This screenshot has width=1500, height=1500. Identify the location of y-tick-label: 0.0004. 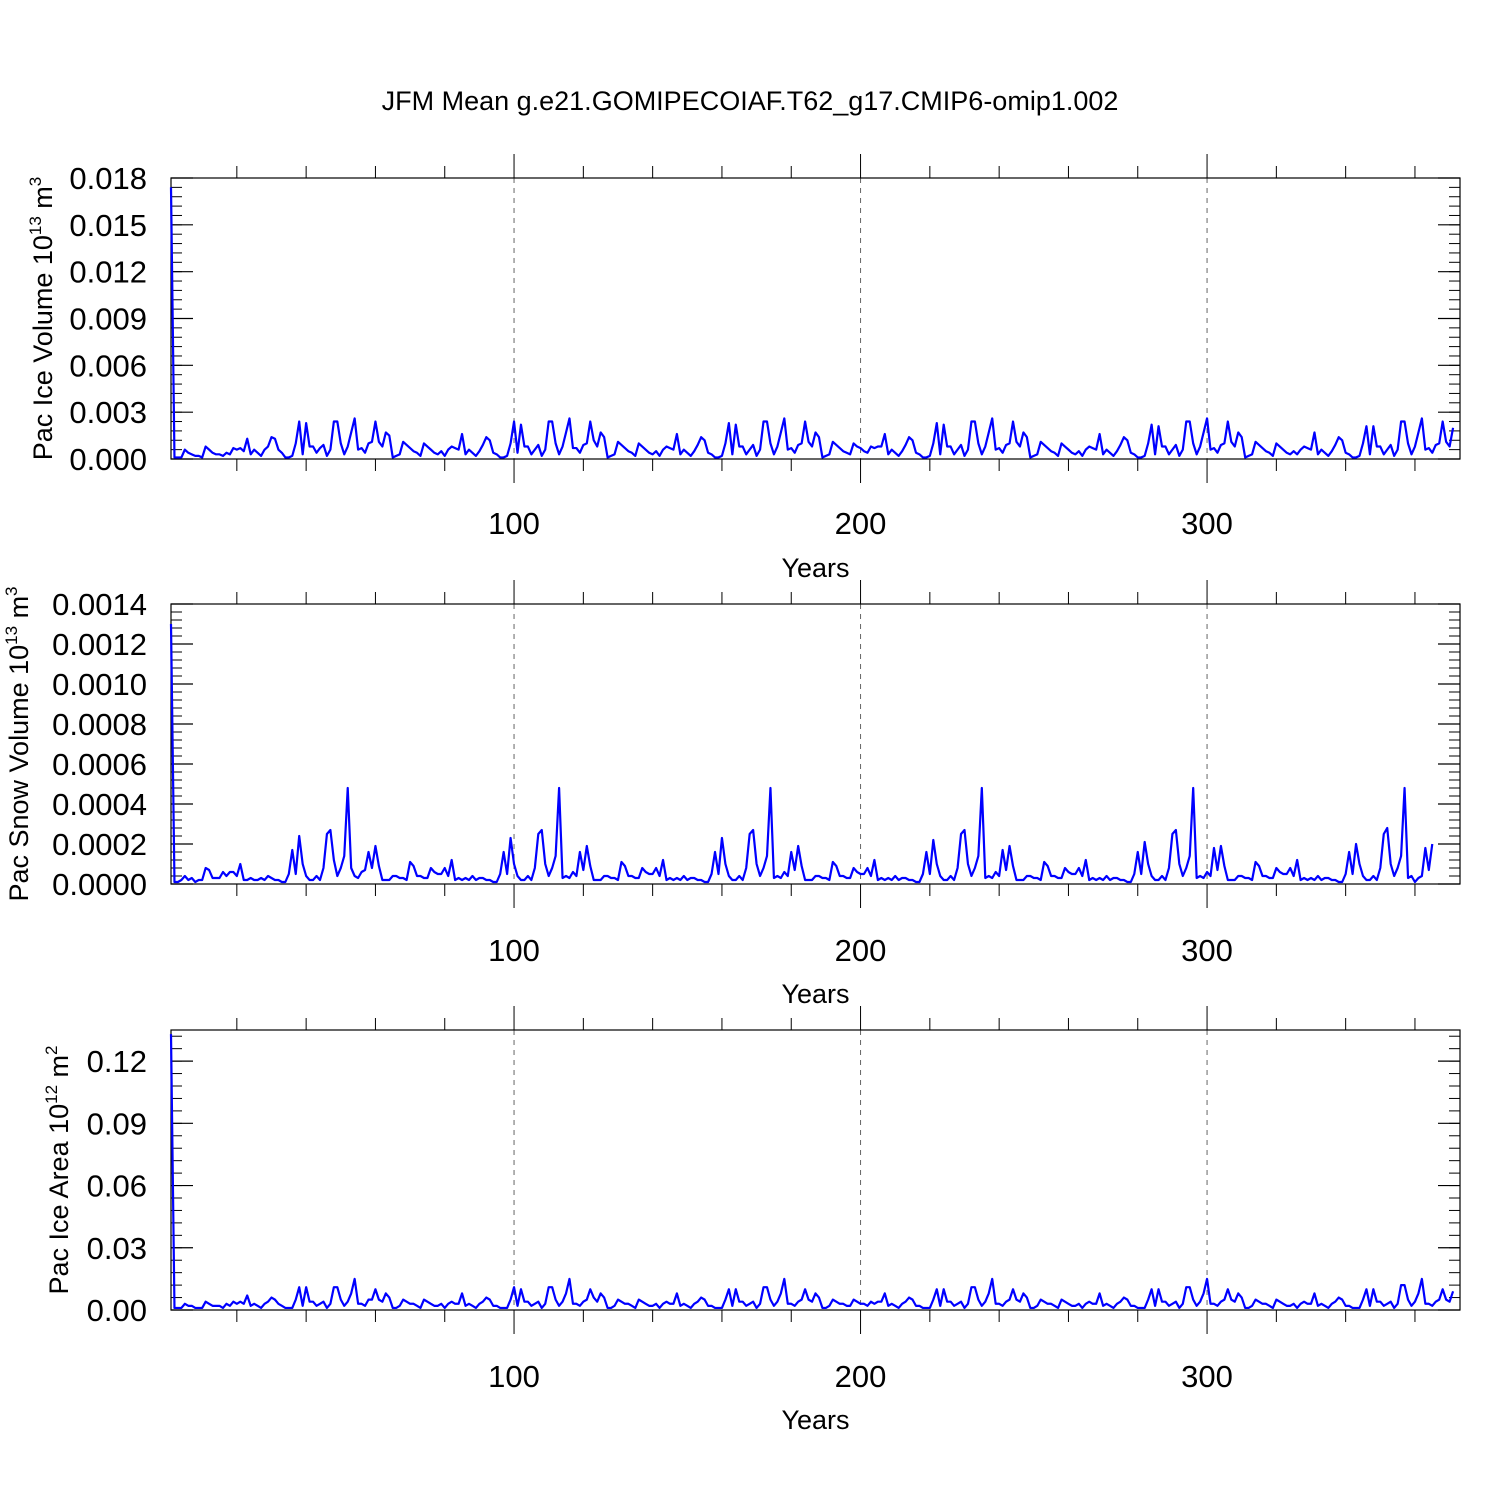
(99, 804).